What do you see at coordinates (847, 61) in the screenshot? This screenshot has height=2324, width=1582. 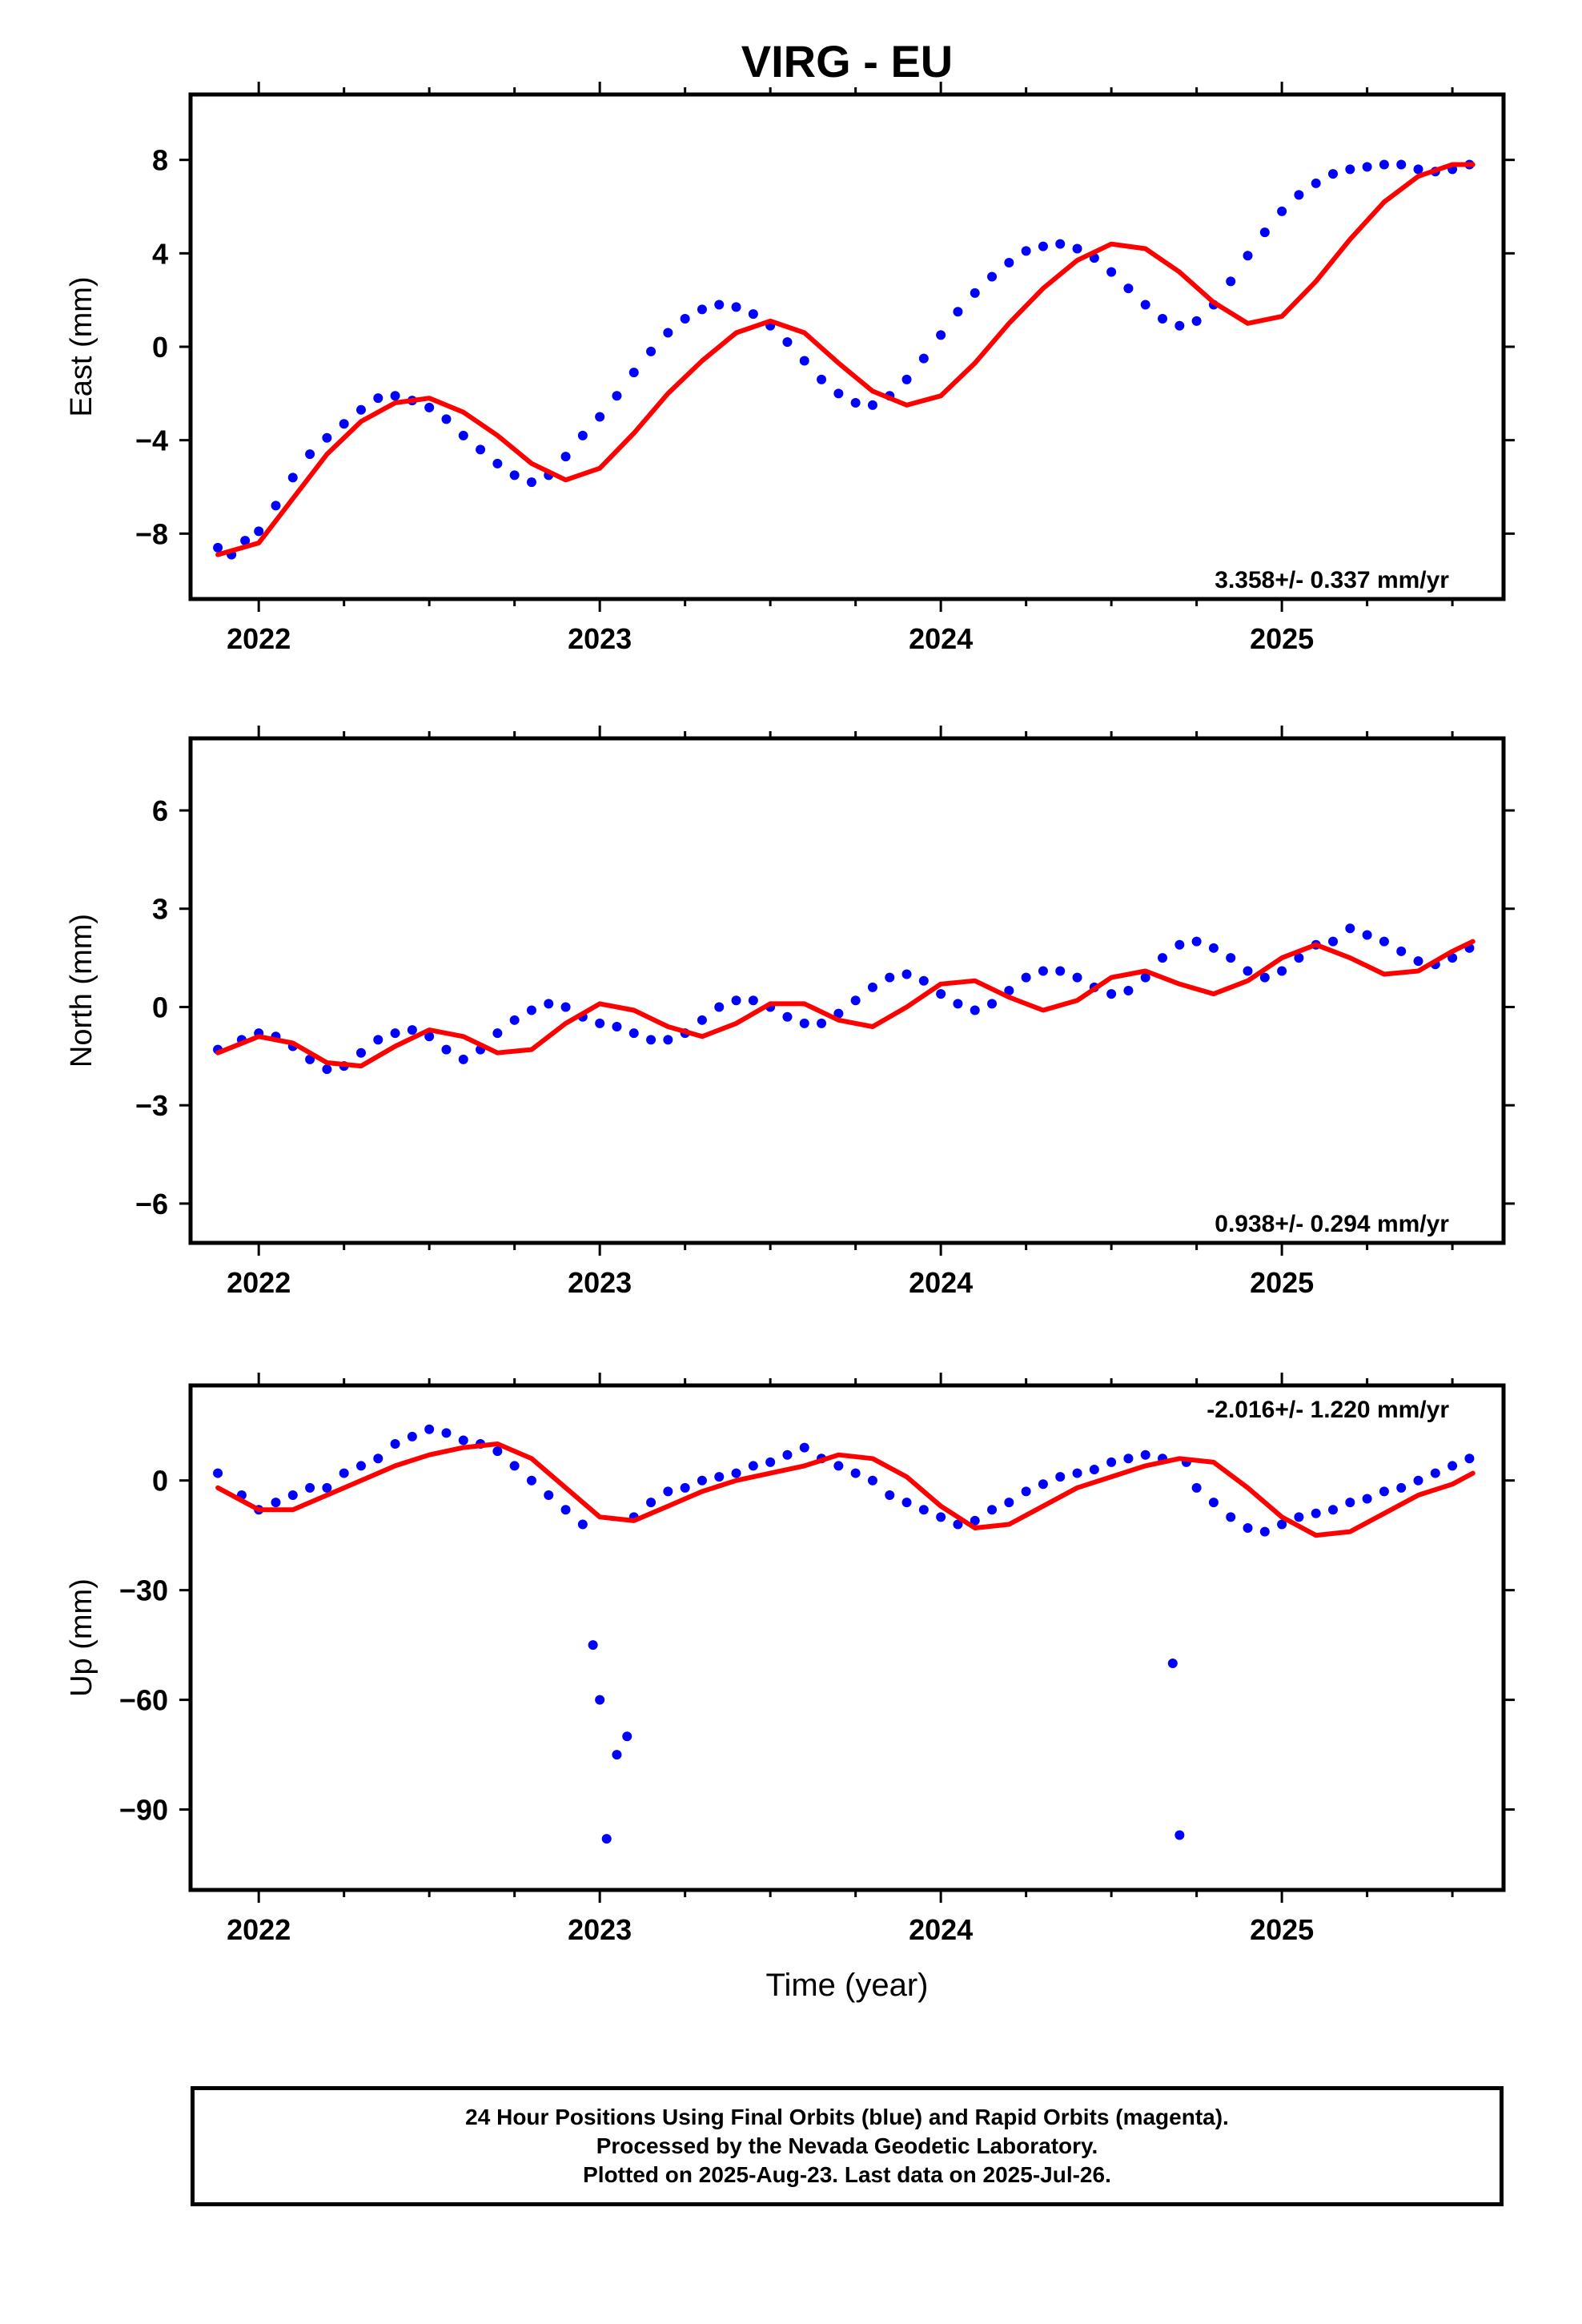 I see `figure-title: VIRG - EU` at bounding box center [847, 61].